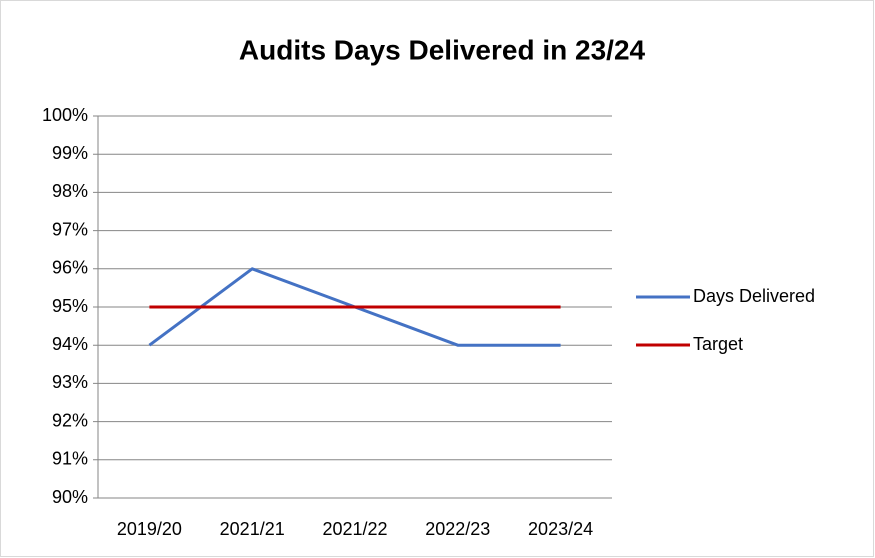  Describe the element at coordinates (149, 529) in the screenshot. I see `x-tick-label: 2019/20` at that location.